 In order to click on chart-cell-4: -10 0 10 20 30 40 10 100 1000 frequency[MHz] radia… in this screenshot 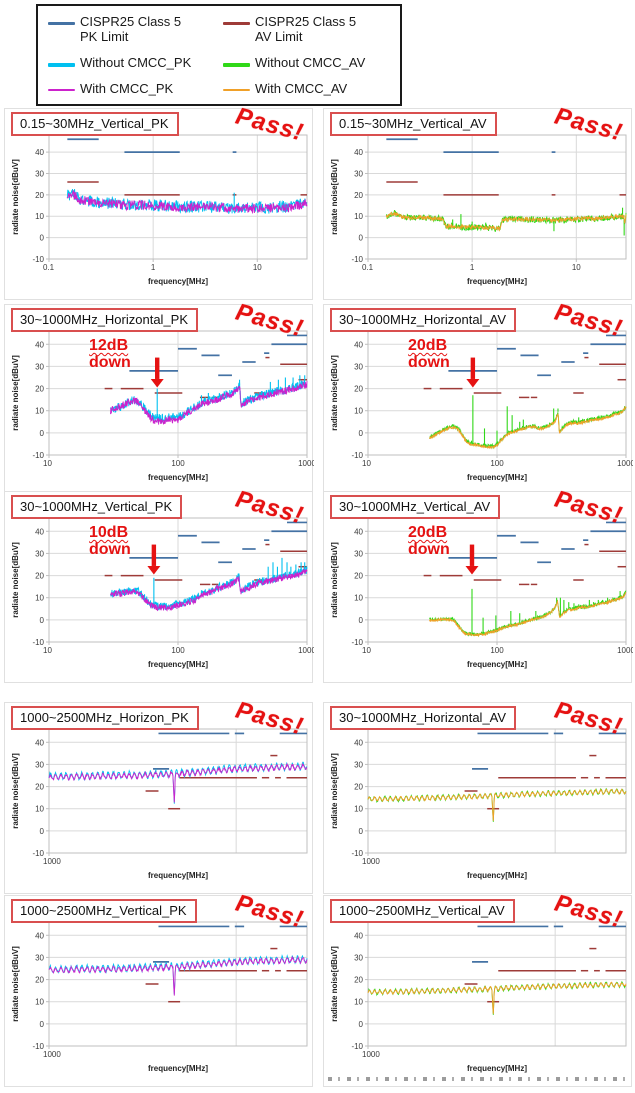, I will do `click(159, 584)`.